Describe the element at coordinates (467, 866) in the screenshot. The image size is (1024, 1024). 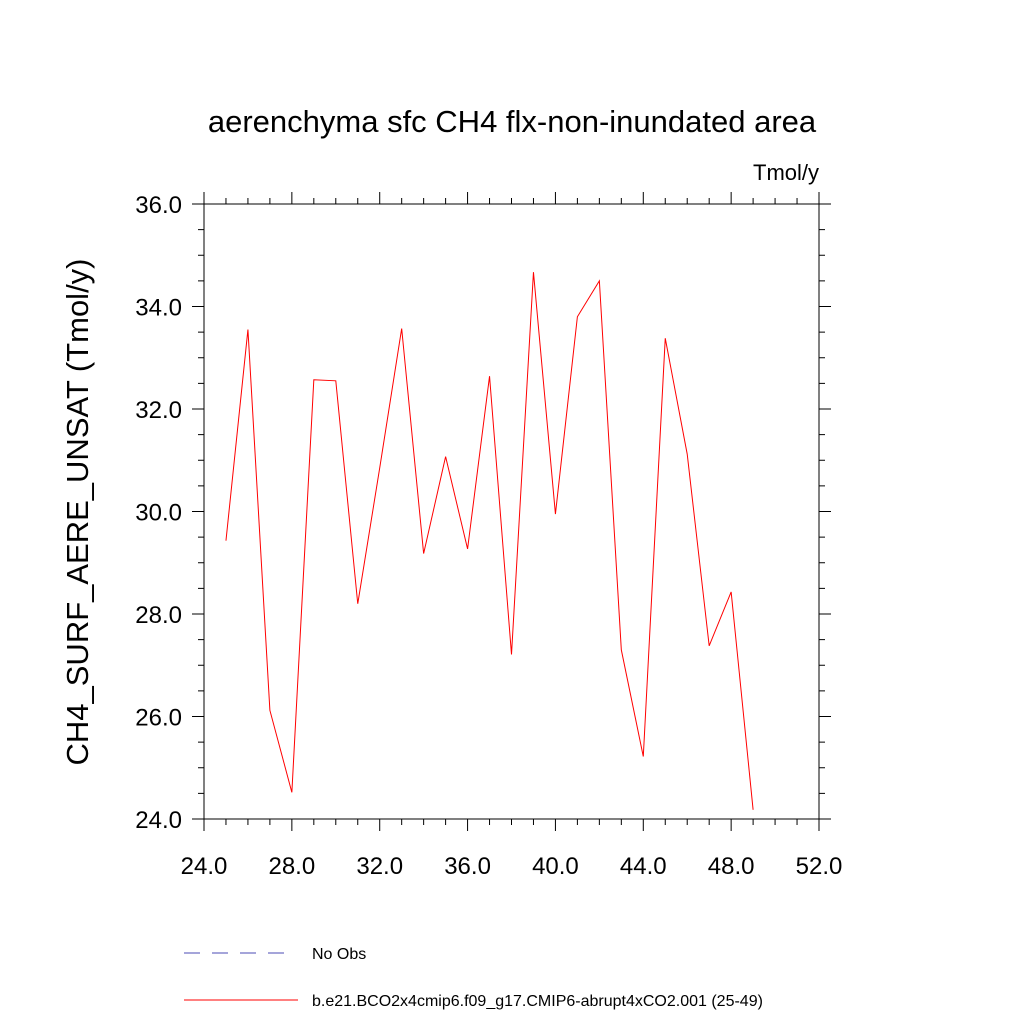
I see `x-tick-label: 36.0` at that location.